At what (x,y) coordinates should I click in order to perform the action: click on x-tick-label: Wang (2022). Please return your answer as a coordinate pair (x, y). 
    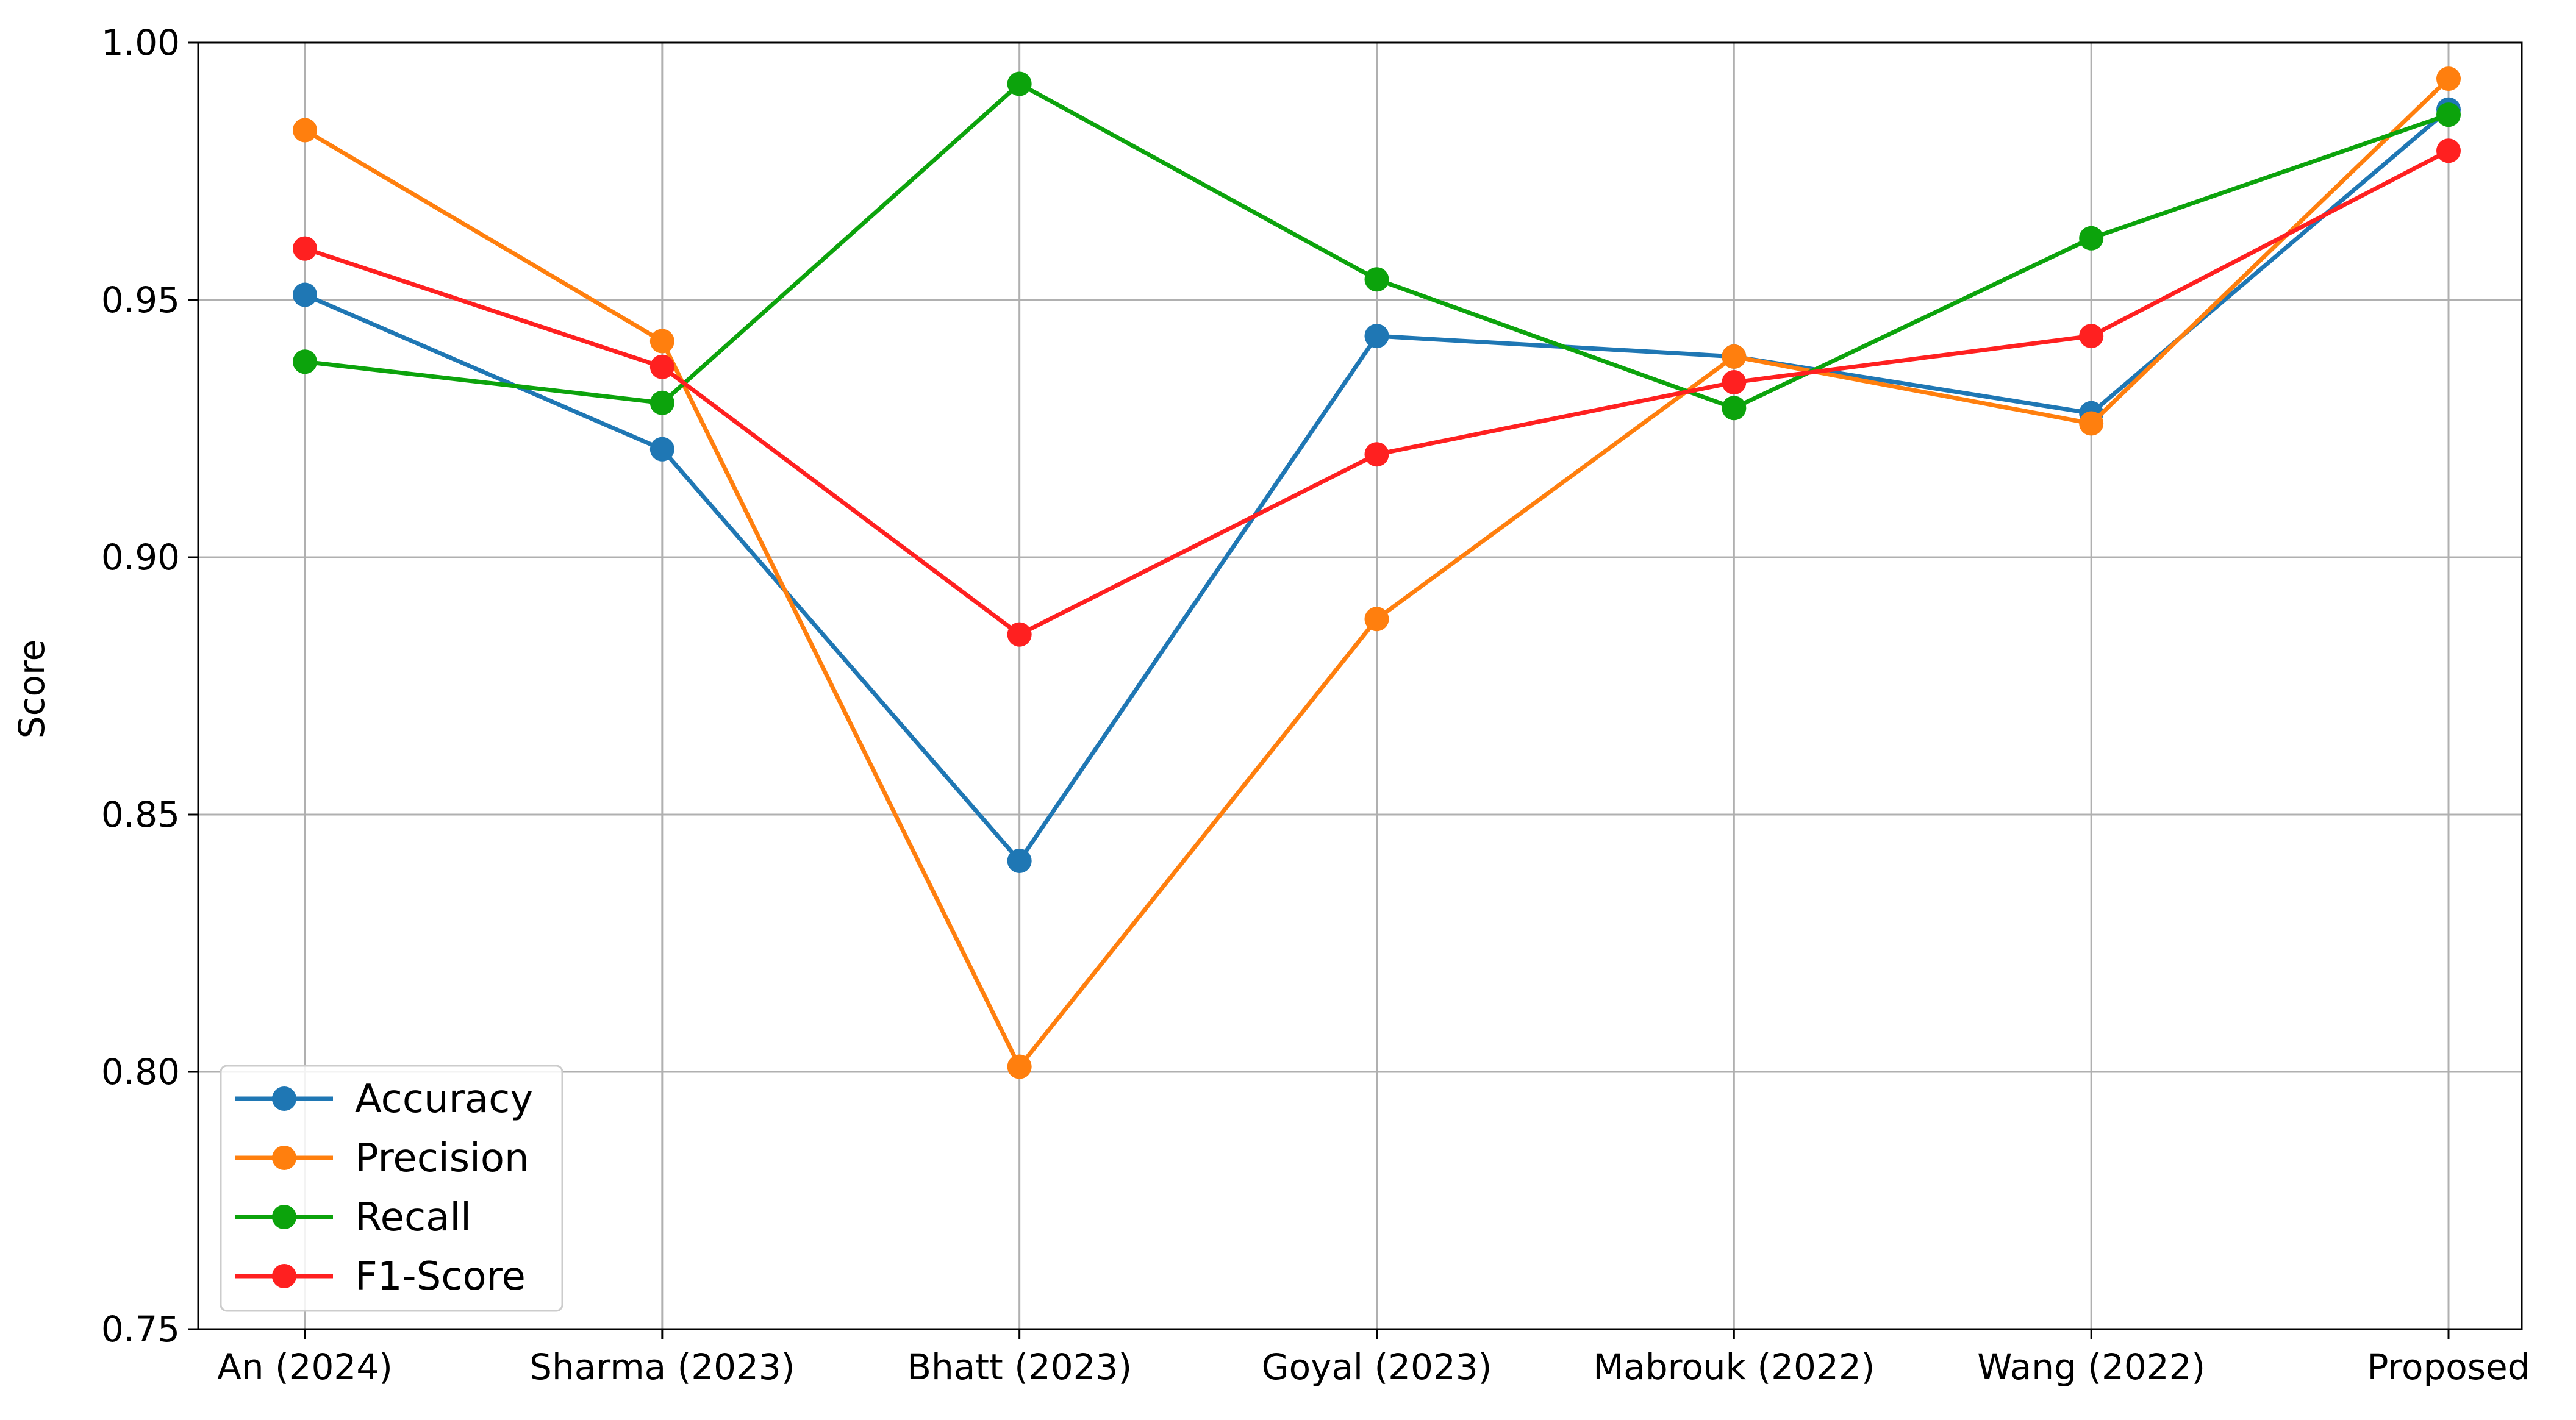
    Looking at the image, I should click on (2091, 1367).